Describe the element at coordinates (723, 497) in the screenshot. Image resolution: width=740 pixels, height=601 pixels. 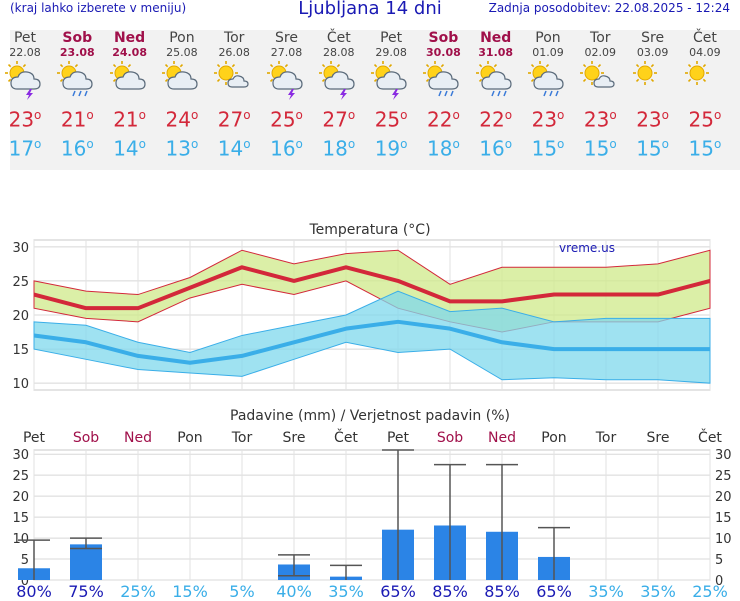
I see `precip-y-tick-right: 20` at that location.